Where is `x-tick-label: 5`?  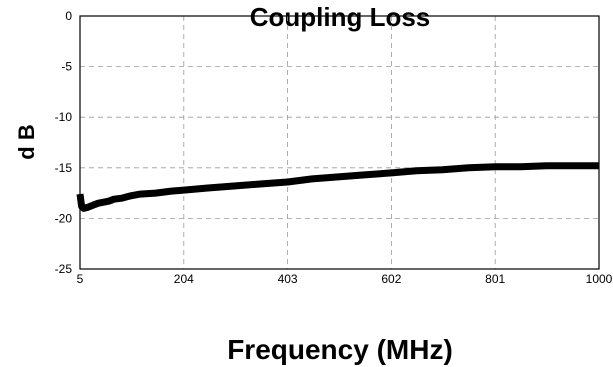 x-tick-label: 5 is located at coordinates (80, 279).